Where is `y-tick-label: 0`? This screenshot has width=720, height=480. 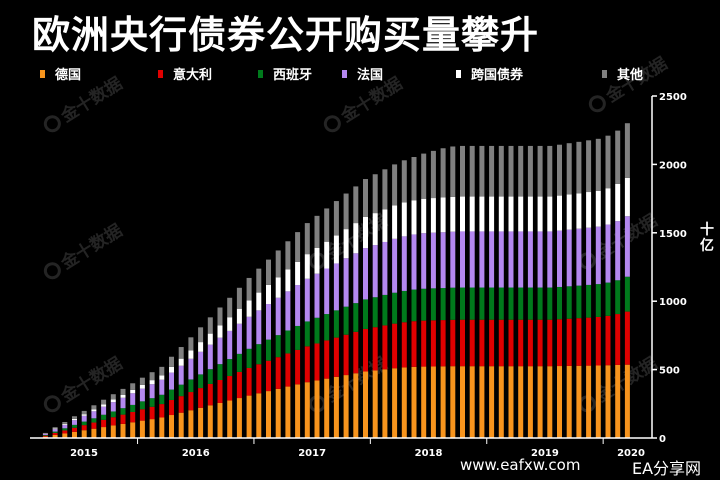
y-tick-label: 0 is located at coordinates (662, 439).